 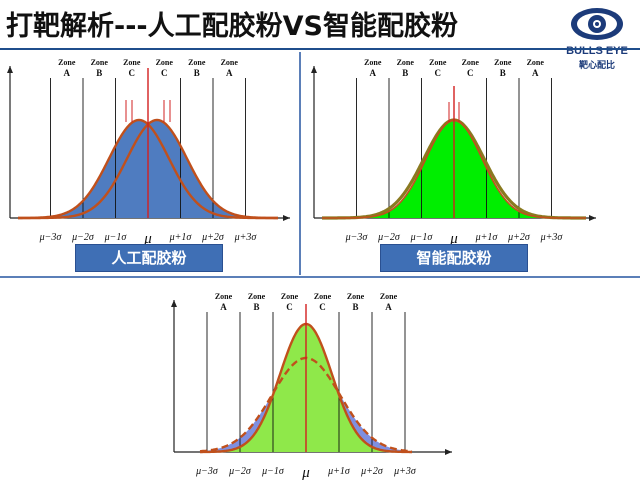 I want to click on logo-subtitle: 靶心配比, so click(x=596, y=65).